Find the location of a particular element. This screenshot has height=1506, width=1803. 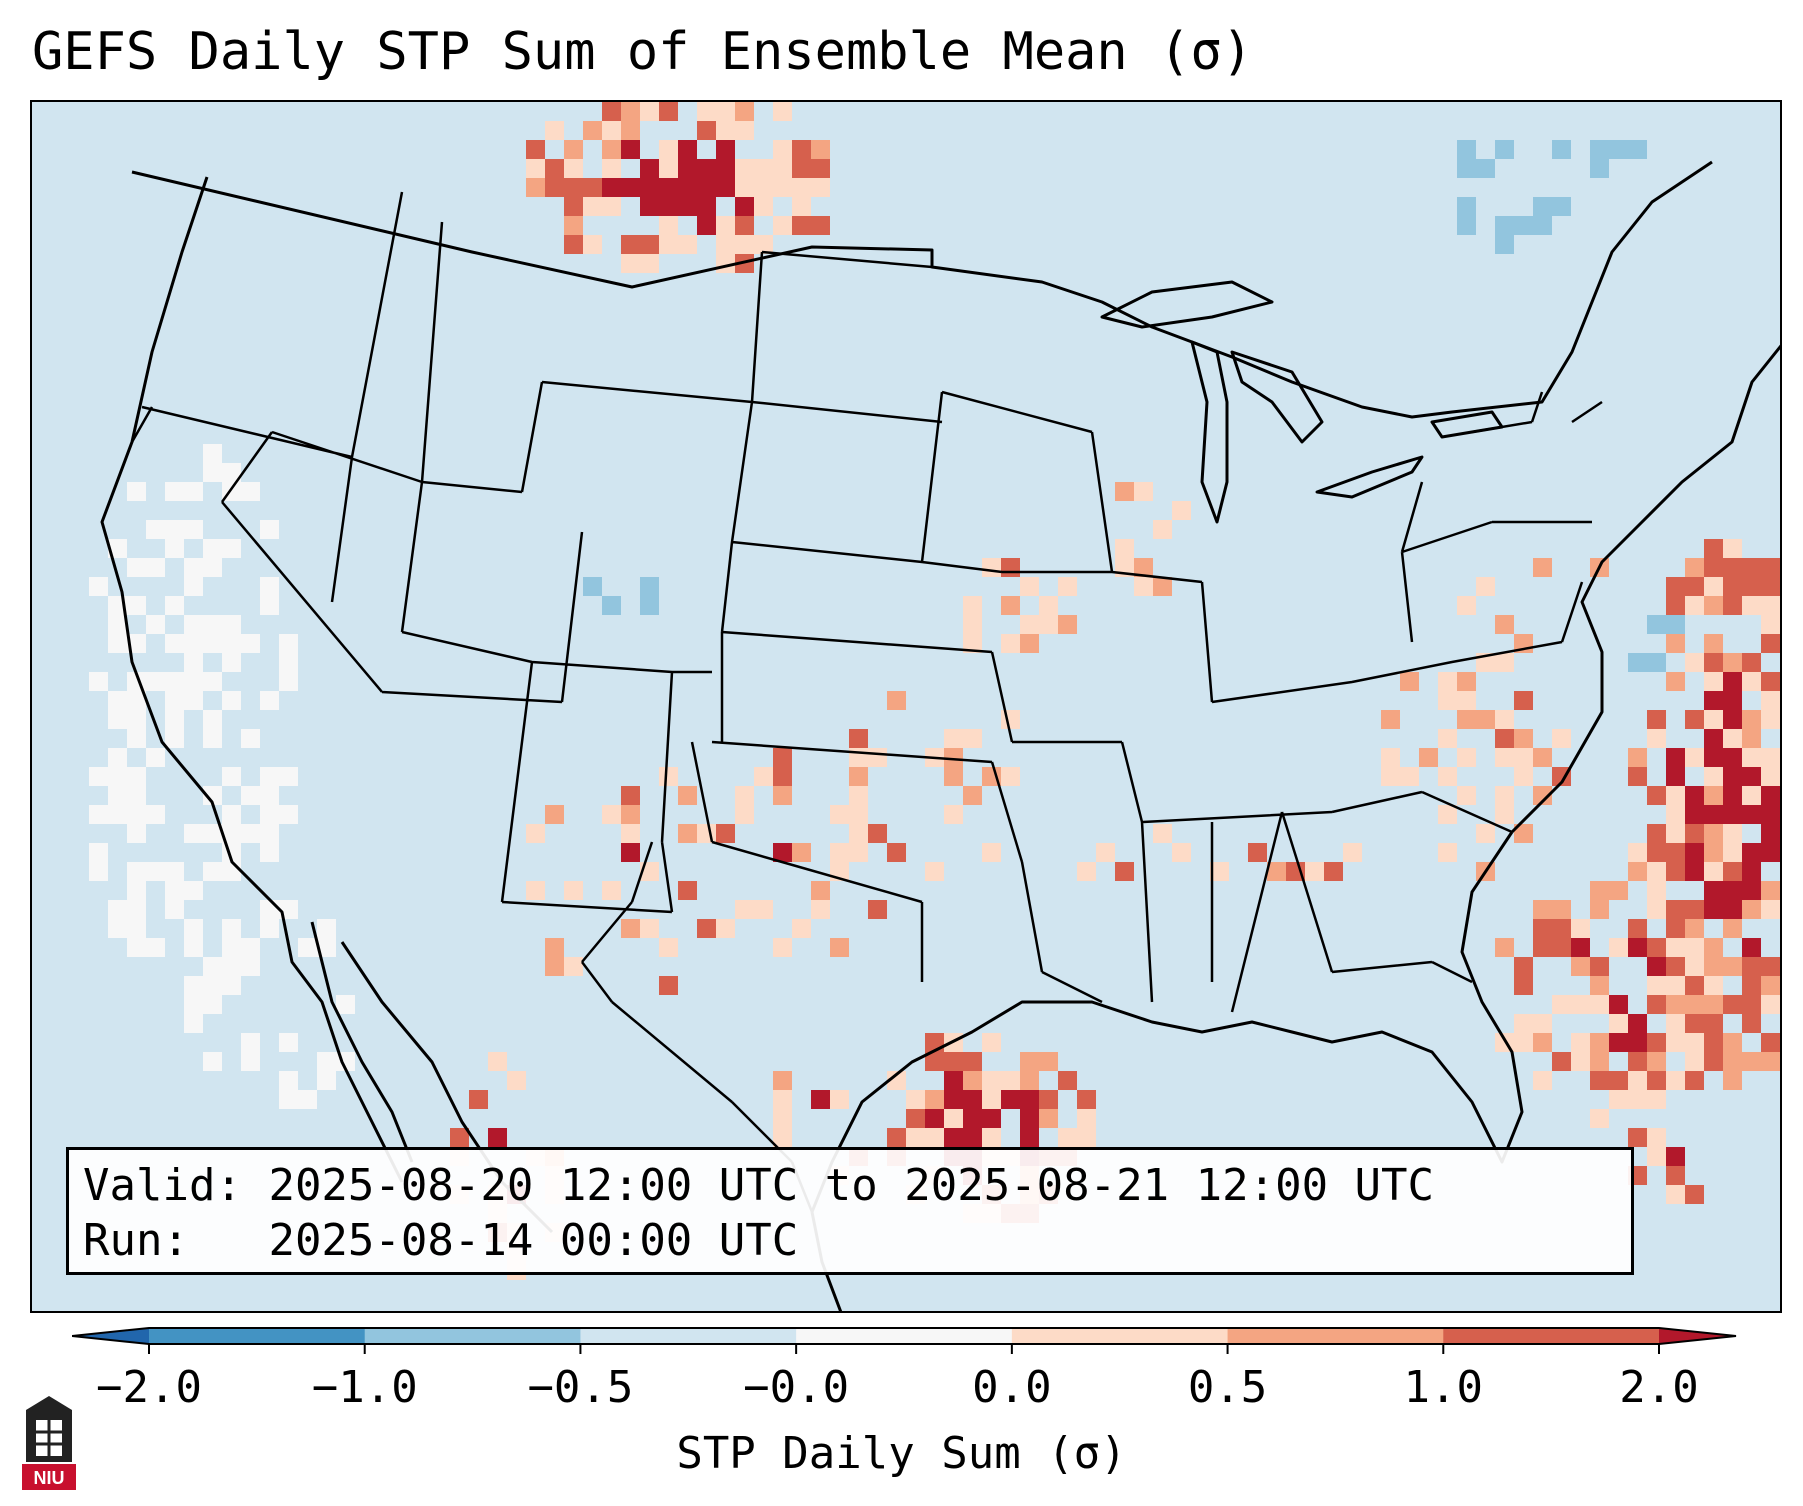

colorbar-under-arrow is located at coordinates (110, 1336).